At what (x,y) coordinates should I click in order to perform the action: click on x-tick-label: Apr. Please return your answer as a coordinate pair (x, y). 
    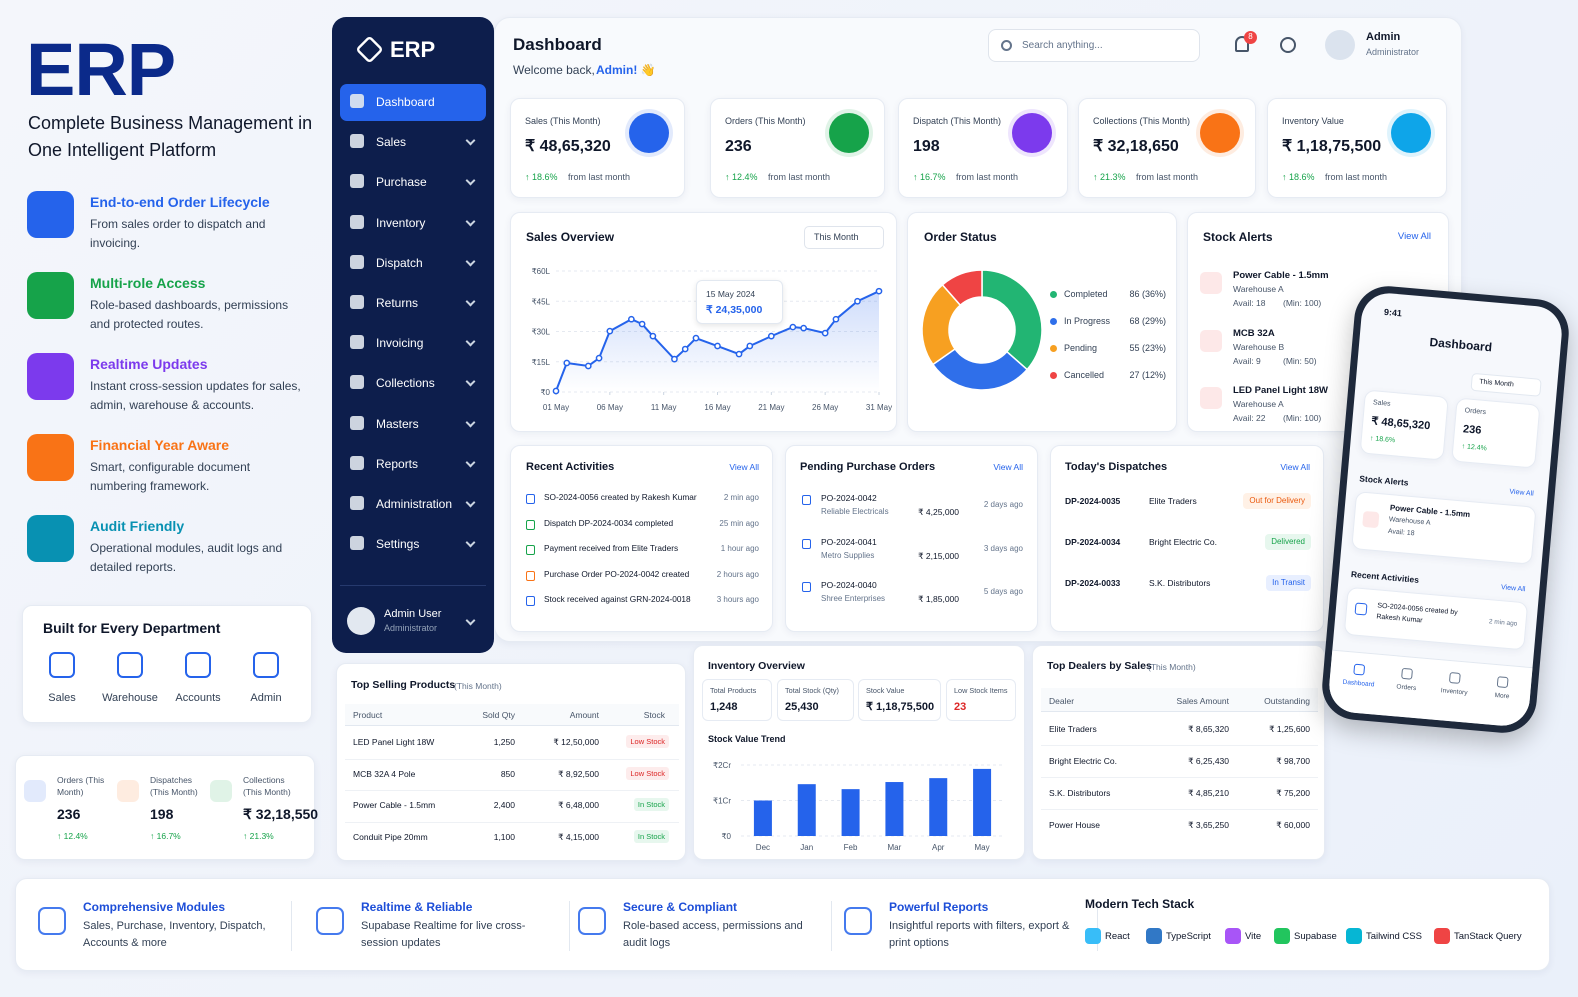
    Looking at the image, I should click on (938, 847).